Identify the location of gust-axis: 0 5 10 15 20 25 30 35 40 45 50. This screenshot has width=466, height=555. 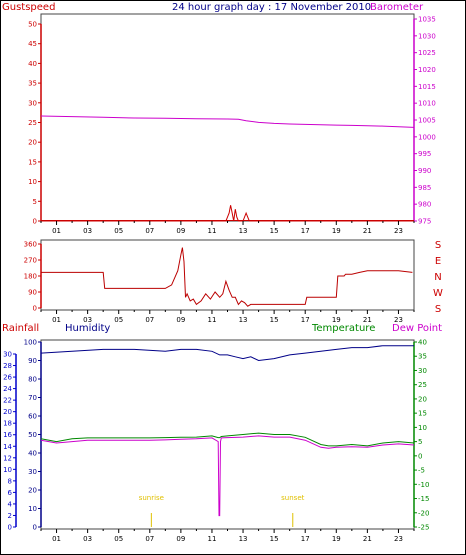
(35, 123).